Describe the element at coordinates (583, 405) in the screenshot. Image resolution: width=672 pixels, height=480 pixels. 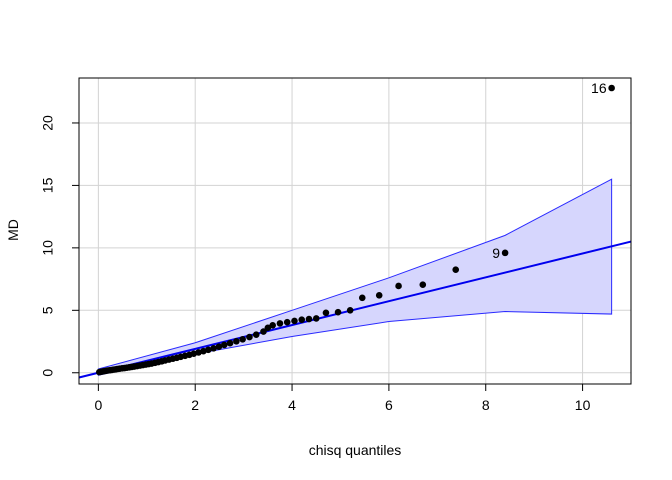
I see `x-tick-label-10: 10` at that location.